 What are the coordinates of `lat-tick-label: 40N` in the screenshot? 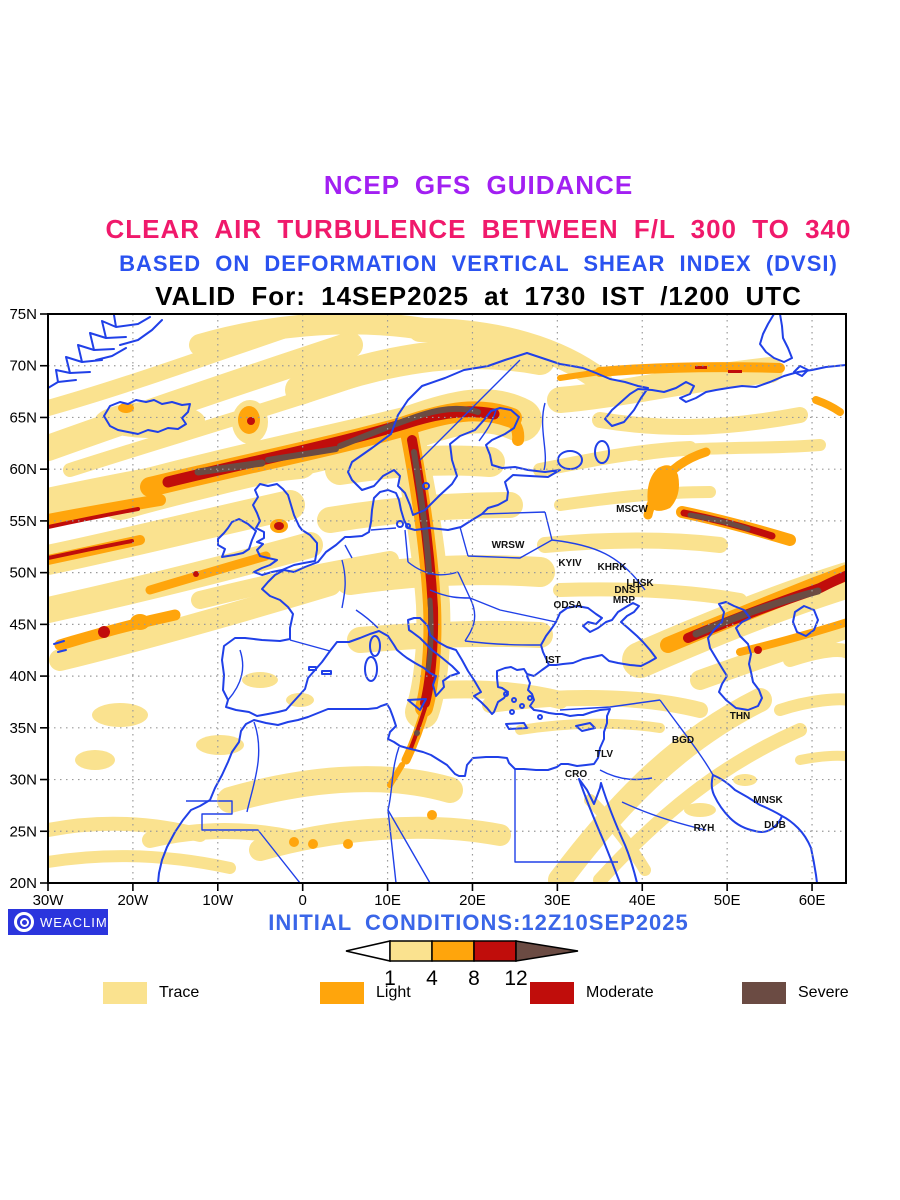 It's located at (23, 676).